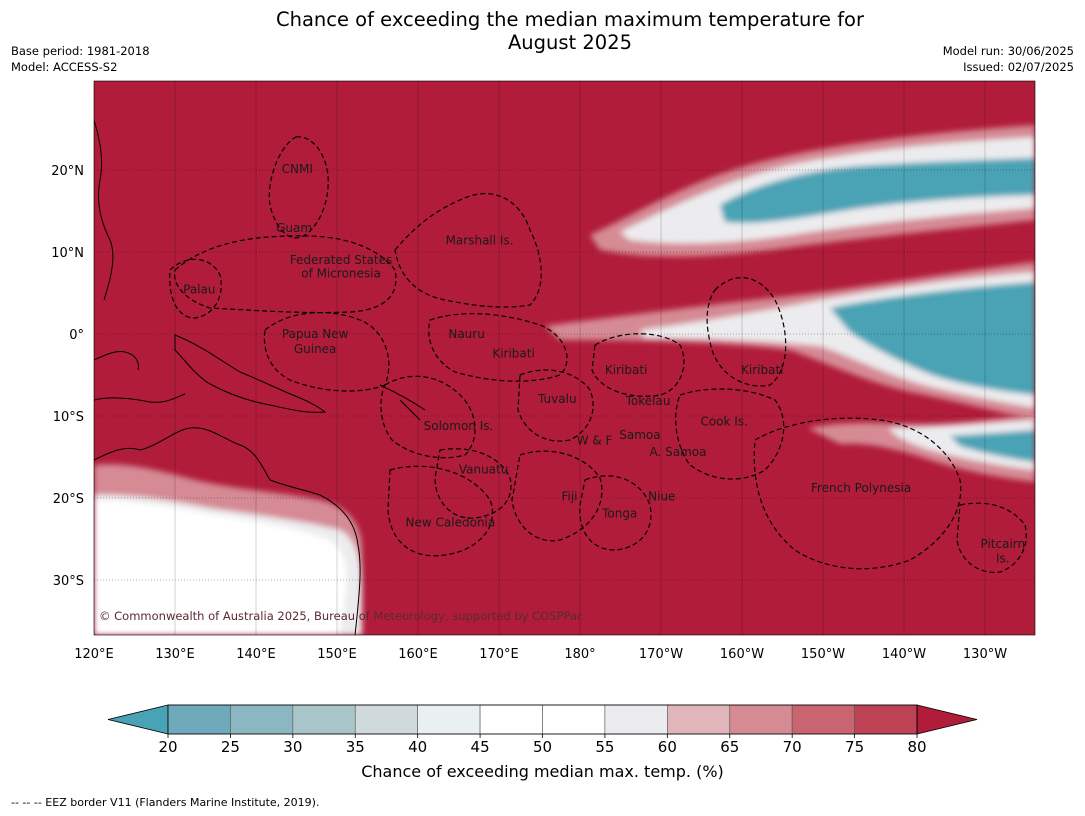 The width and height of the screenshot is (1085, 816). I want to click on longitude-tick-label: 140°W, so click(904, 654).